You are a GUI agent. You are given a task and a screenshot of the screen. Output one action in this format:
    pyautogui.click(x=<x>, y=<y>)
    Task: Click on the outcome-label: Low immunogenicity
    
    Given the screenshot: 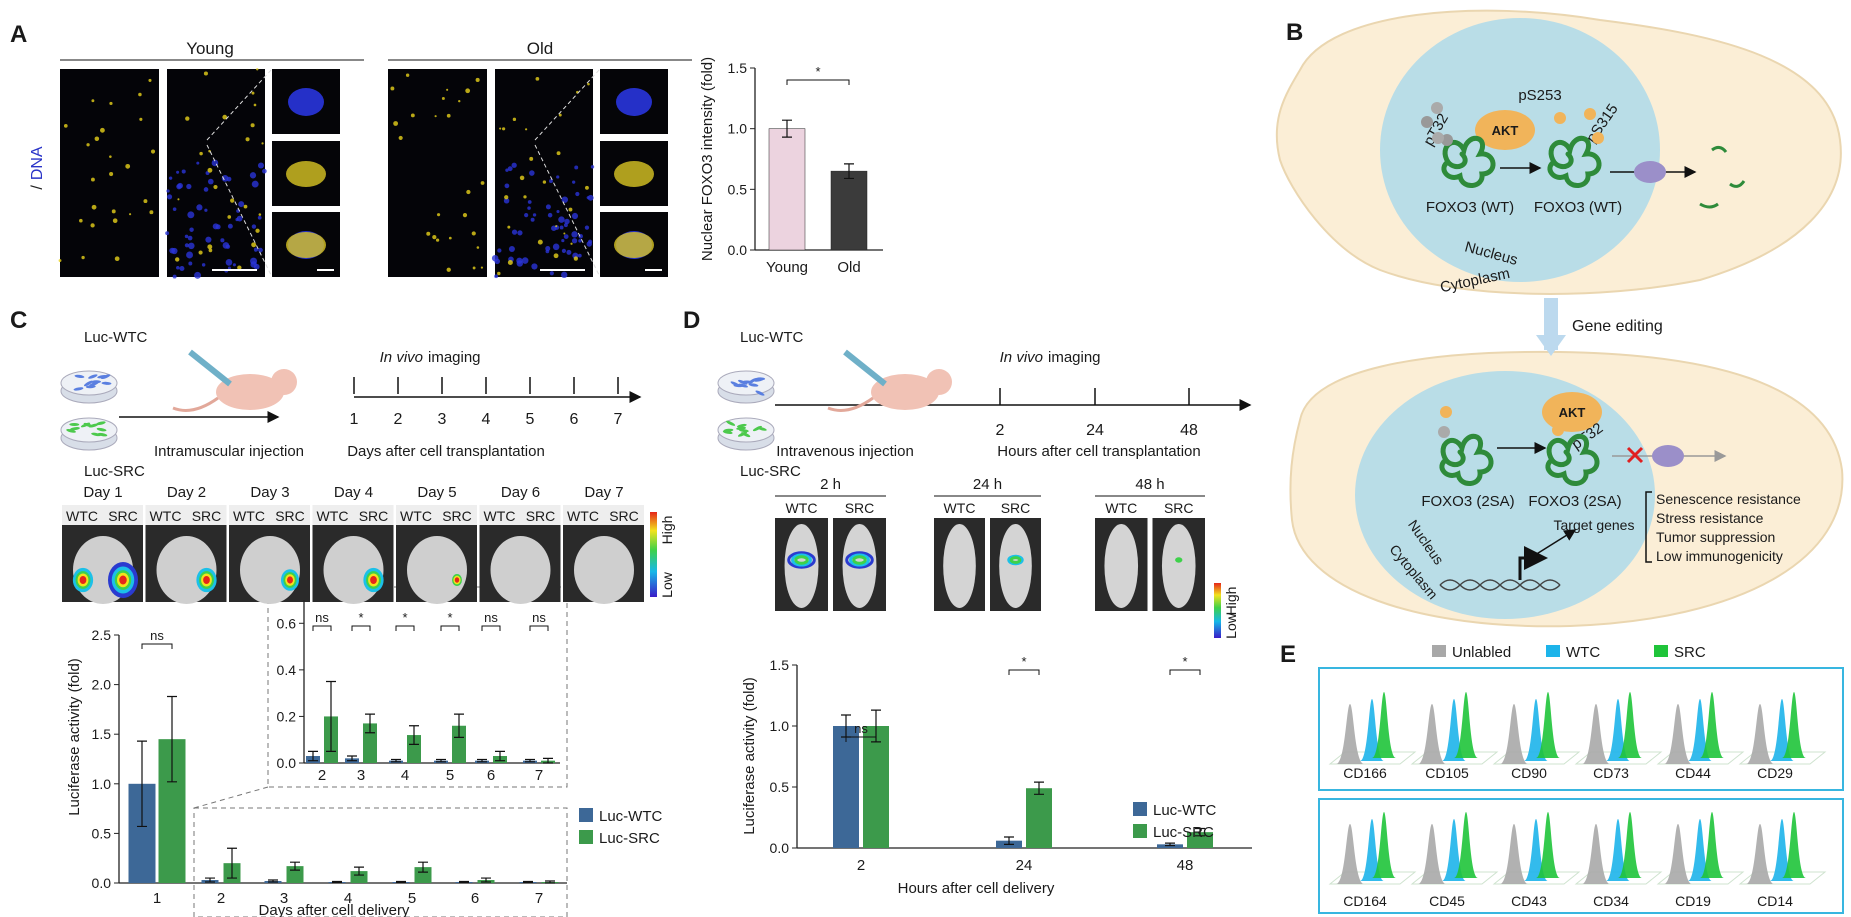 What is the action you would take?
    pyautogui.click(x=1719, y=556)
    